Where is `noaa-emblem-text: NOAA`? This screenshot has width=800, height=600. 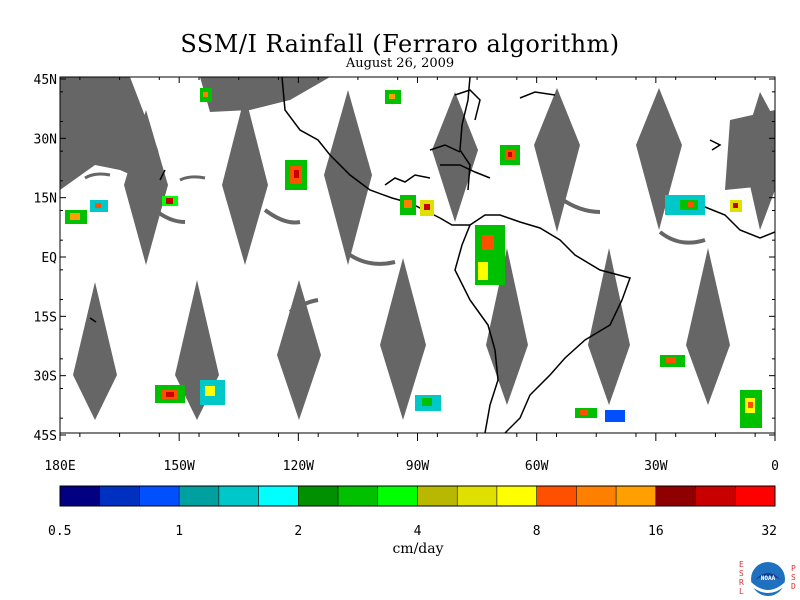
noaa-emblem-text: NOAA is located at coordinates (768, 578).